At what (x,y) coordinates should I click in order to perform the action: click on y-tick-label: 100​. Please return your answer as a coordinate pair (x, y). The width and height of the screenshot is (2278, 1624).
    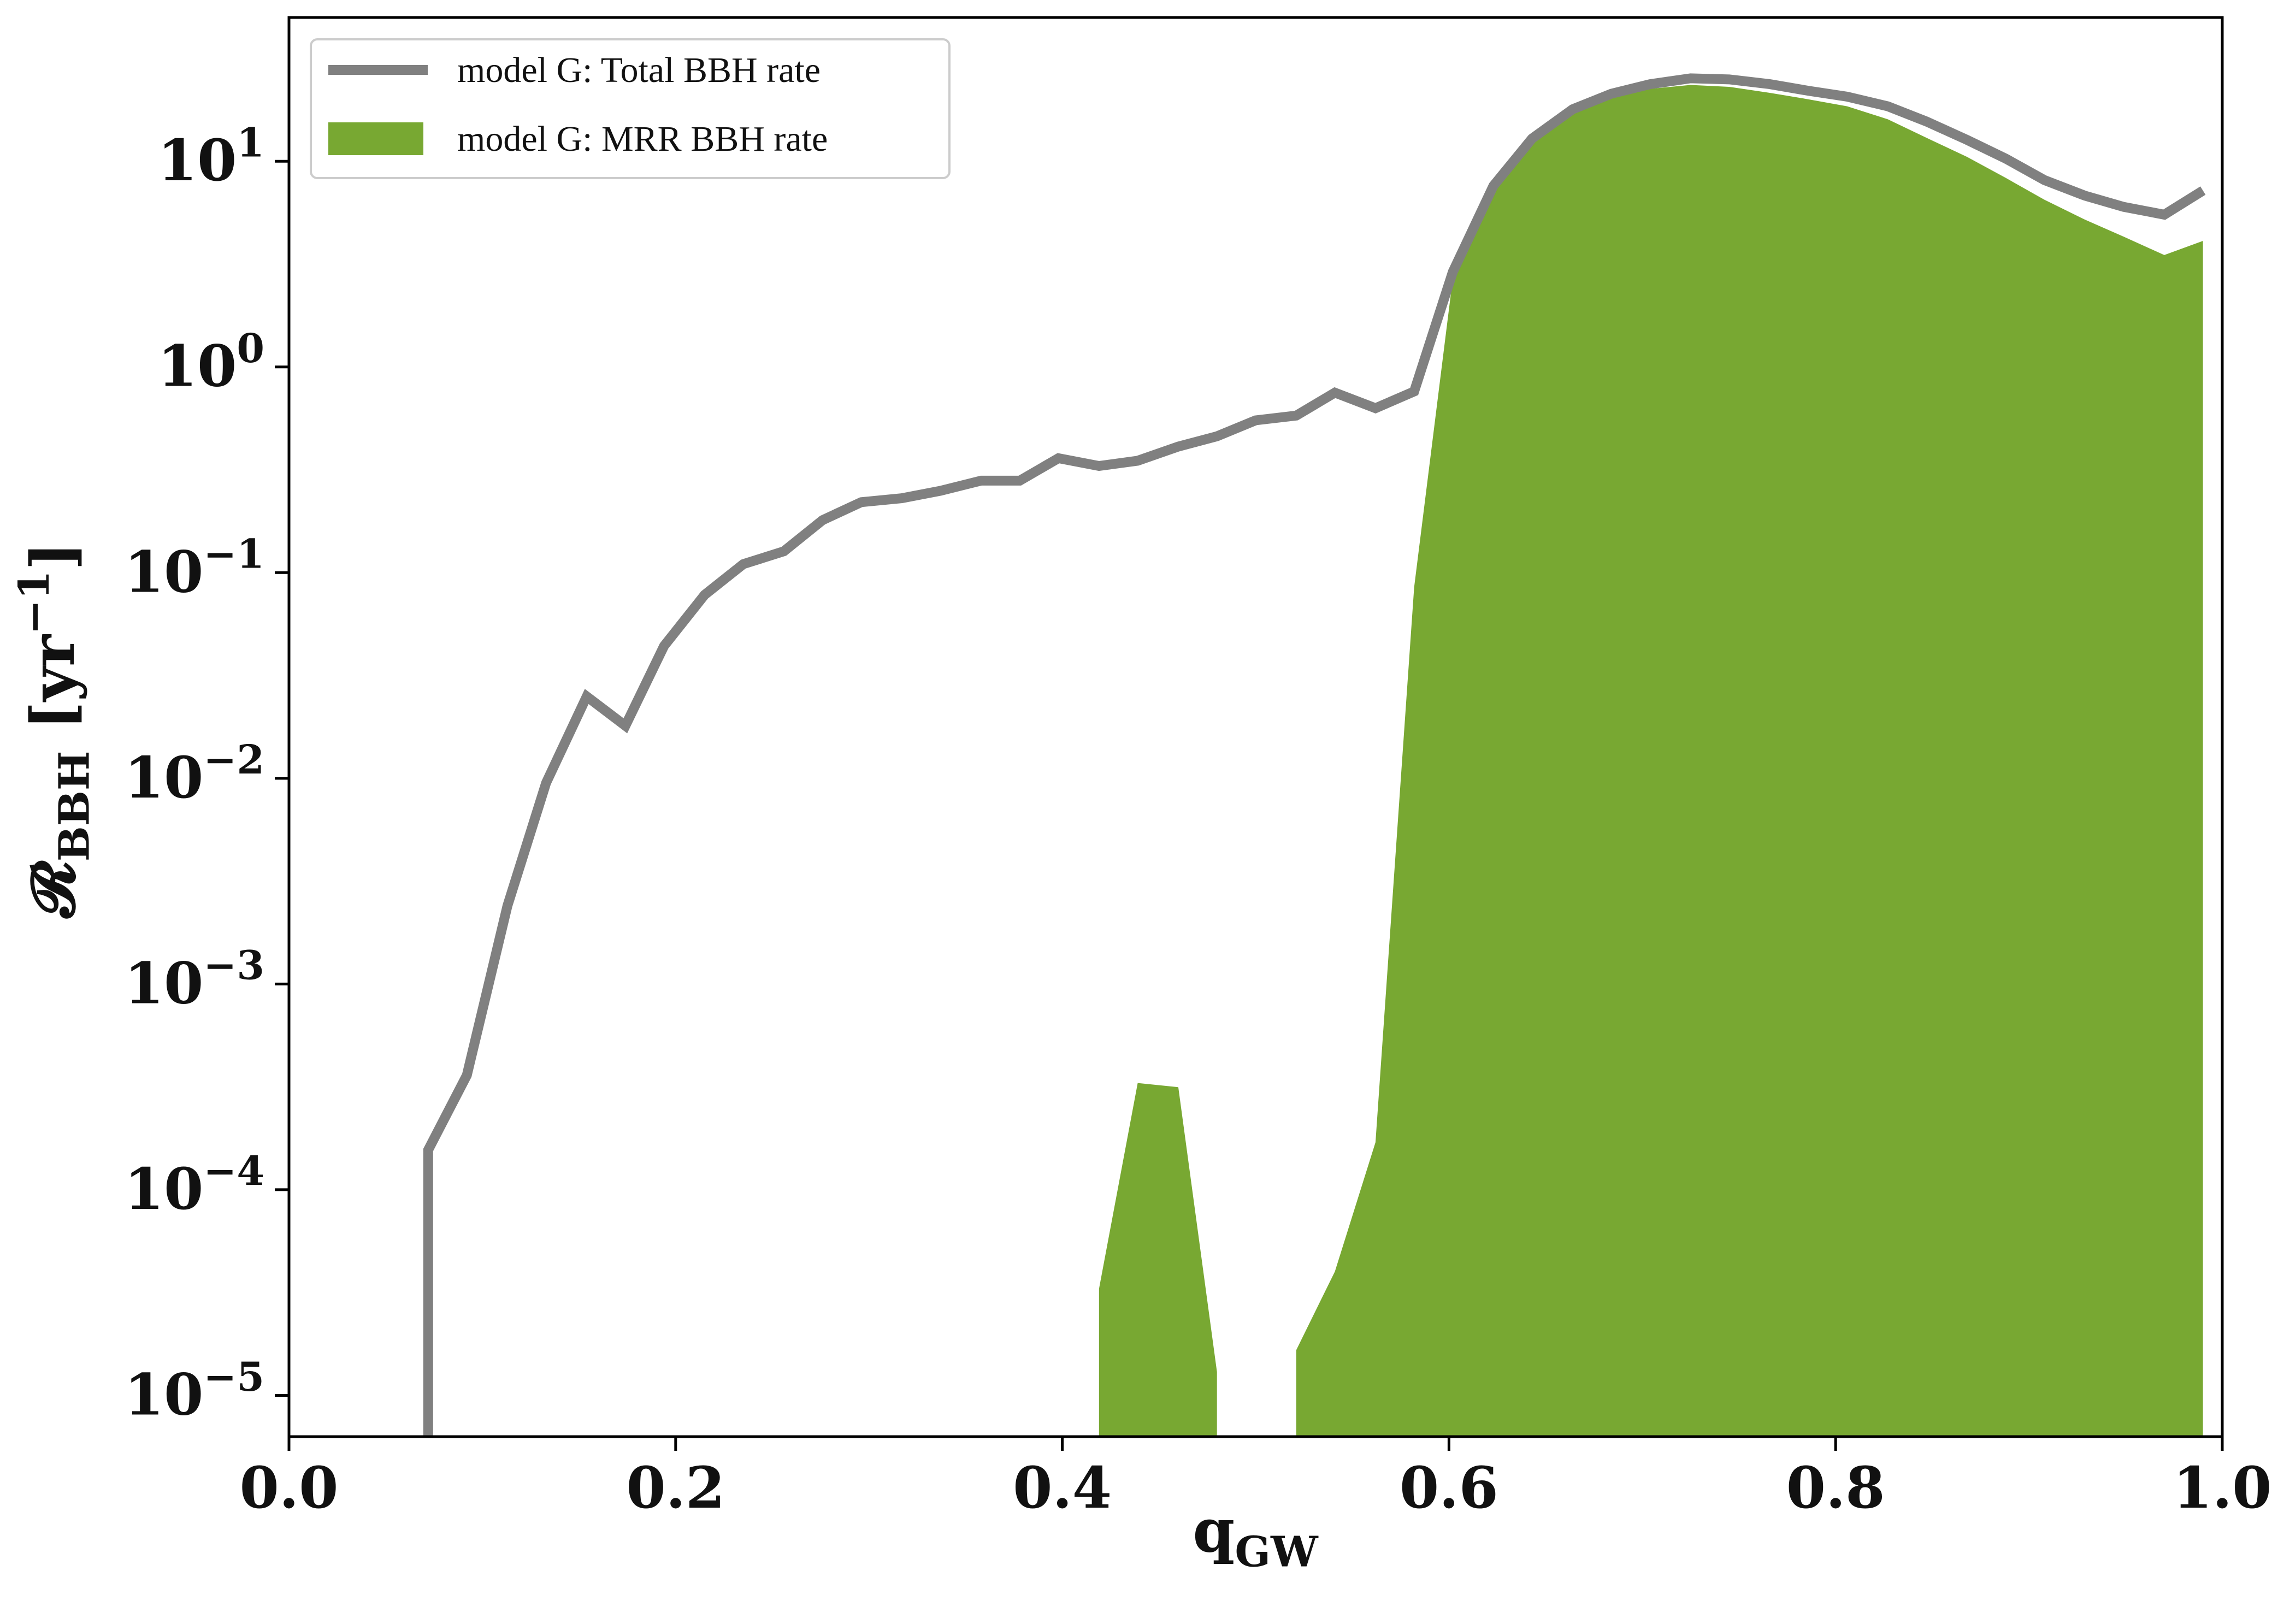
    Looking at the image, I should click on (211, 363).